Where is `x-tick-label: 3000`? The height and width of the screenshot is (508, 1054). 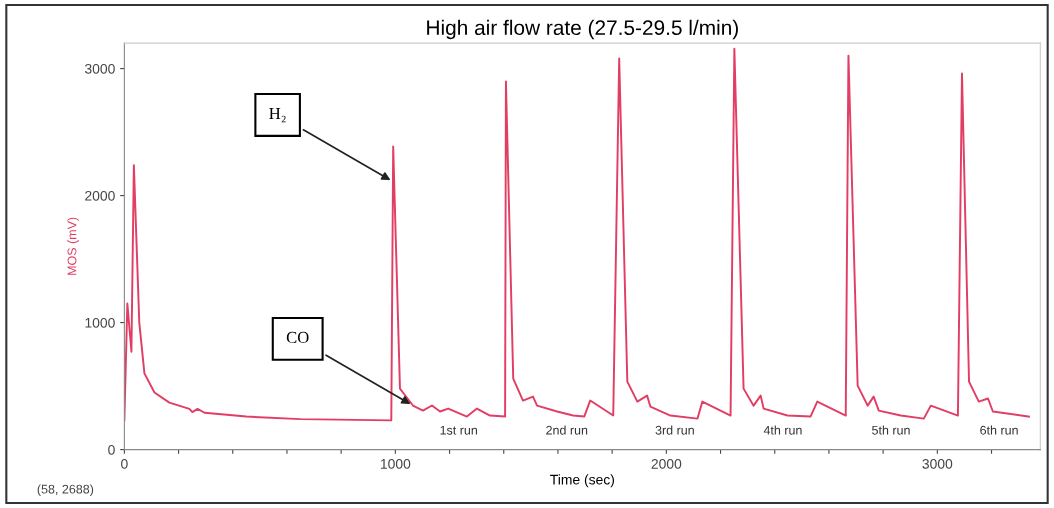 x-tick-label: 3000 is located at coordinates (937, 463).